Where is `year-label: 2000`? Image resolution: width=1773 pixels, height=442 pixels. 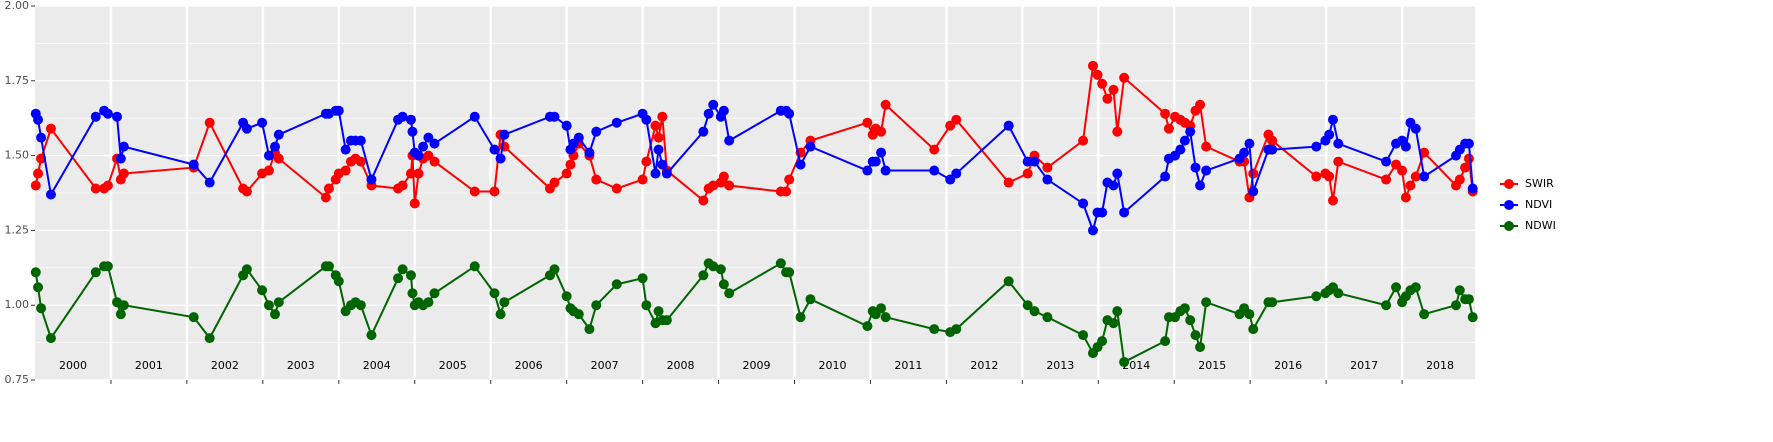
year-label: 2000 is located at coordinates (73, 365).